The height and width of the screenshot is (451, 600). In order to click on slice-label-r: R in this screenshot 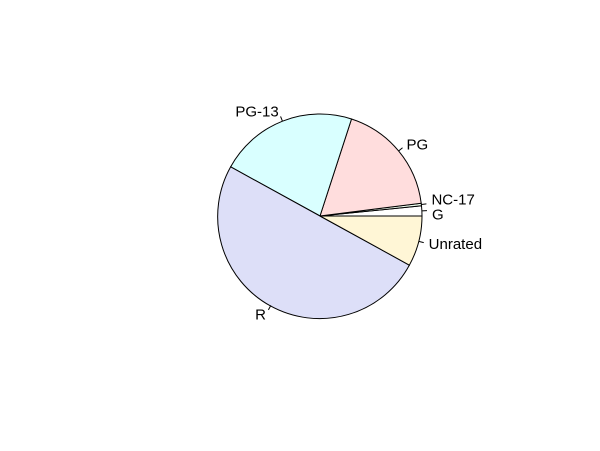, I will do `click(260, 314)`.